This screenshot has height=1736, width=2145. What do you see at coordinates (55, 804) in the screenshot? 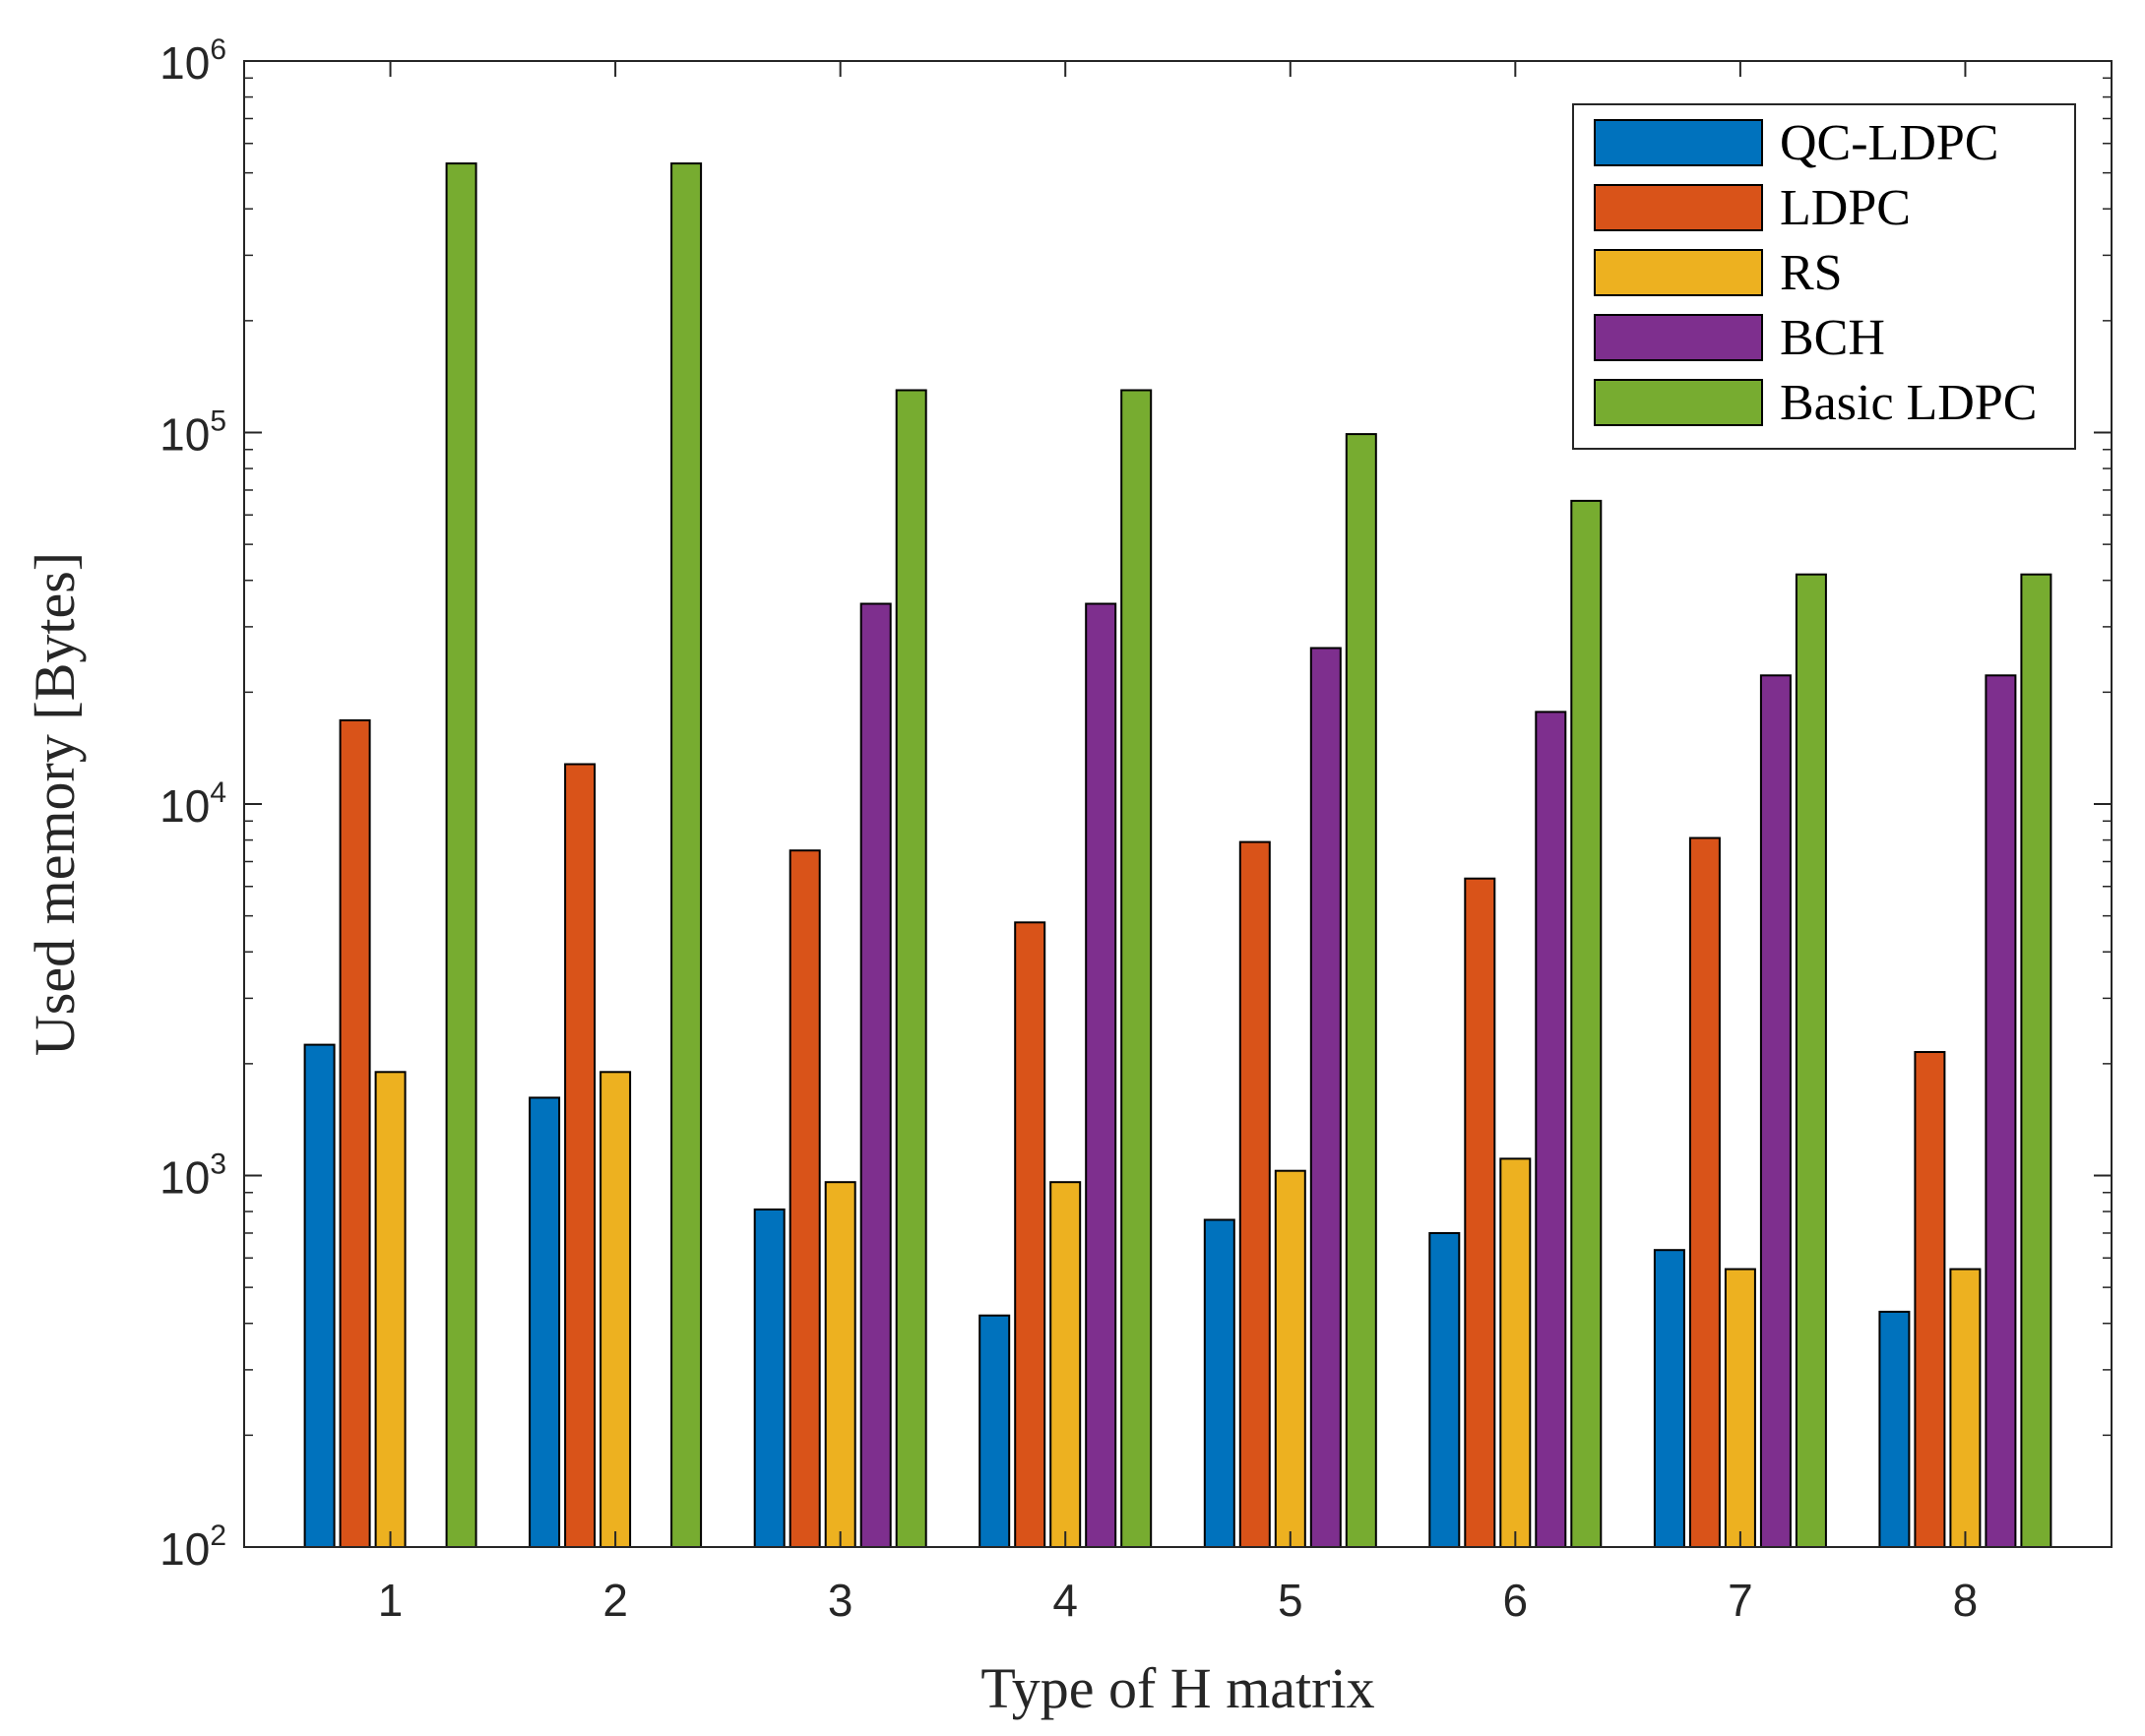
I see `y-axis-label: Used memory [Bytes]` at bounding box center [55, 804].